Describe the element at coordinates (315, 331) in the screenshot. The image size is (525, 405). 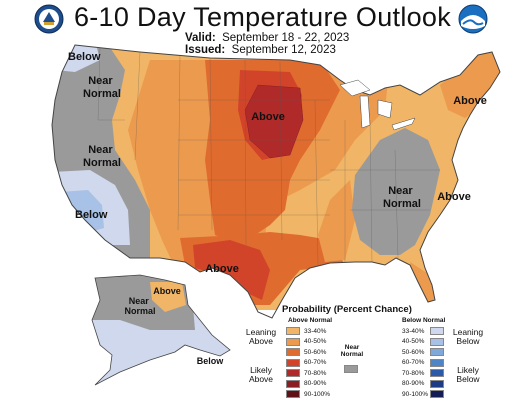
I see `legend-above-range: 33-40%` at that location.